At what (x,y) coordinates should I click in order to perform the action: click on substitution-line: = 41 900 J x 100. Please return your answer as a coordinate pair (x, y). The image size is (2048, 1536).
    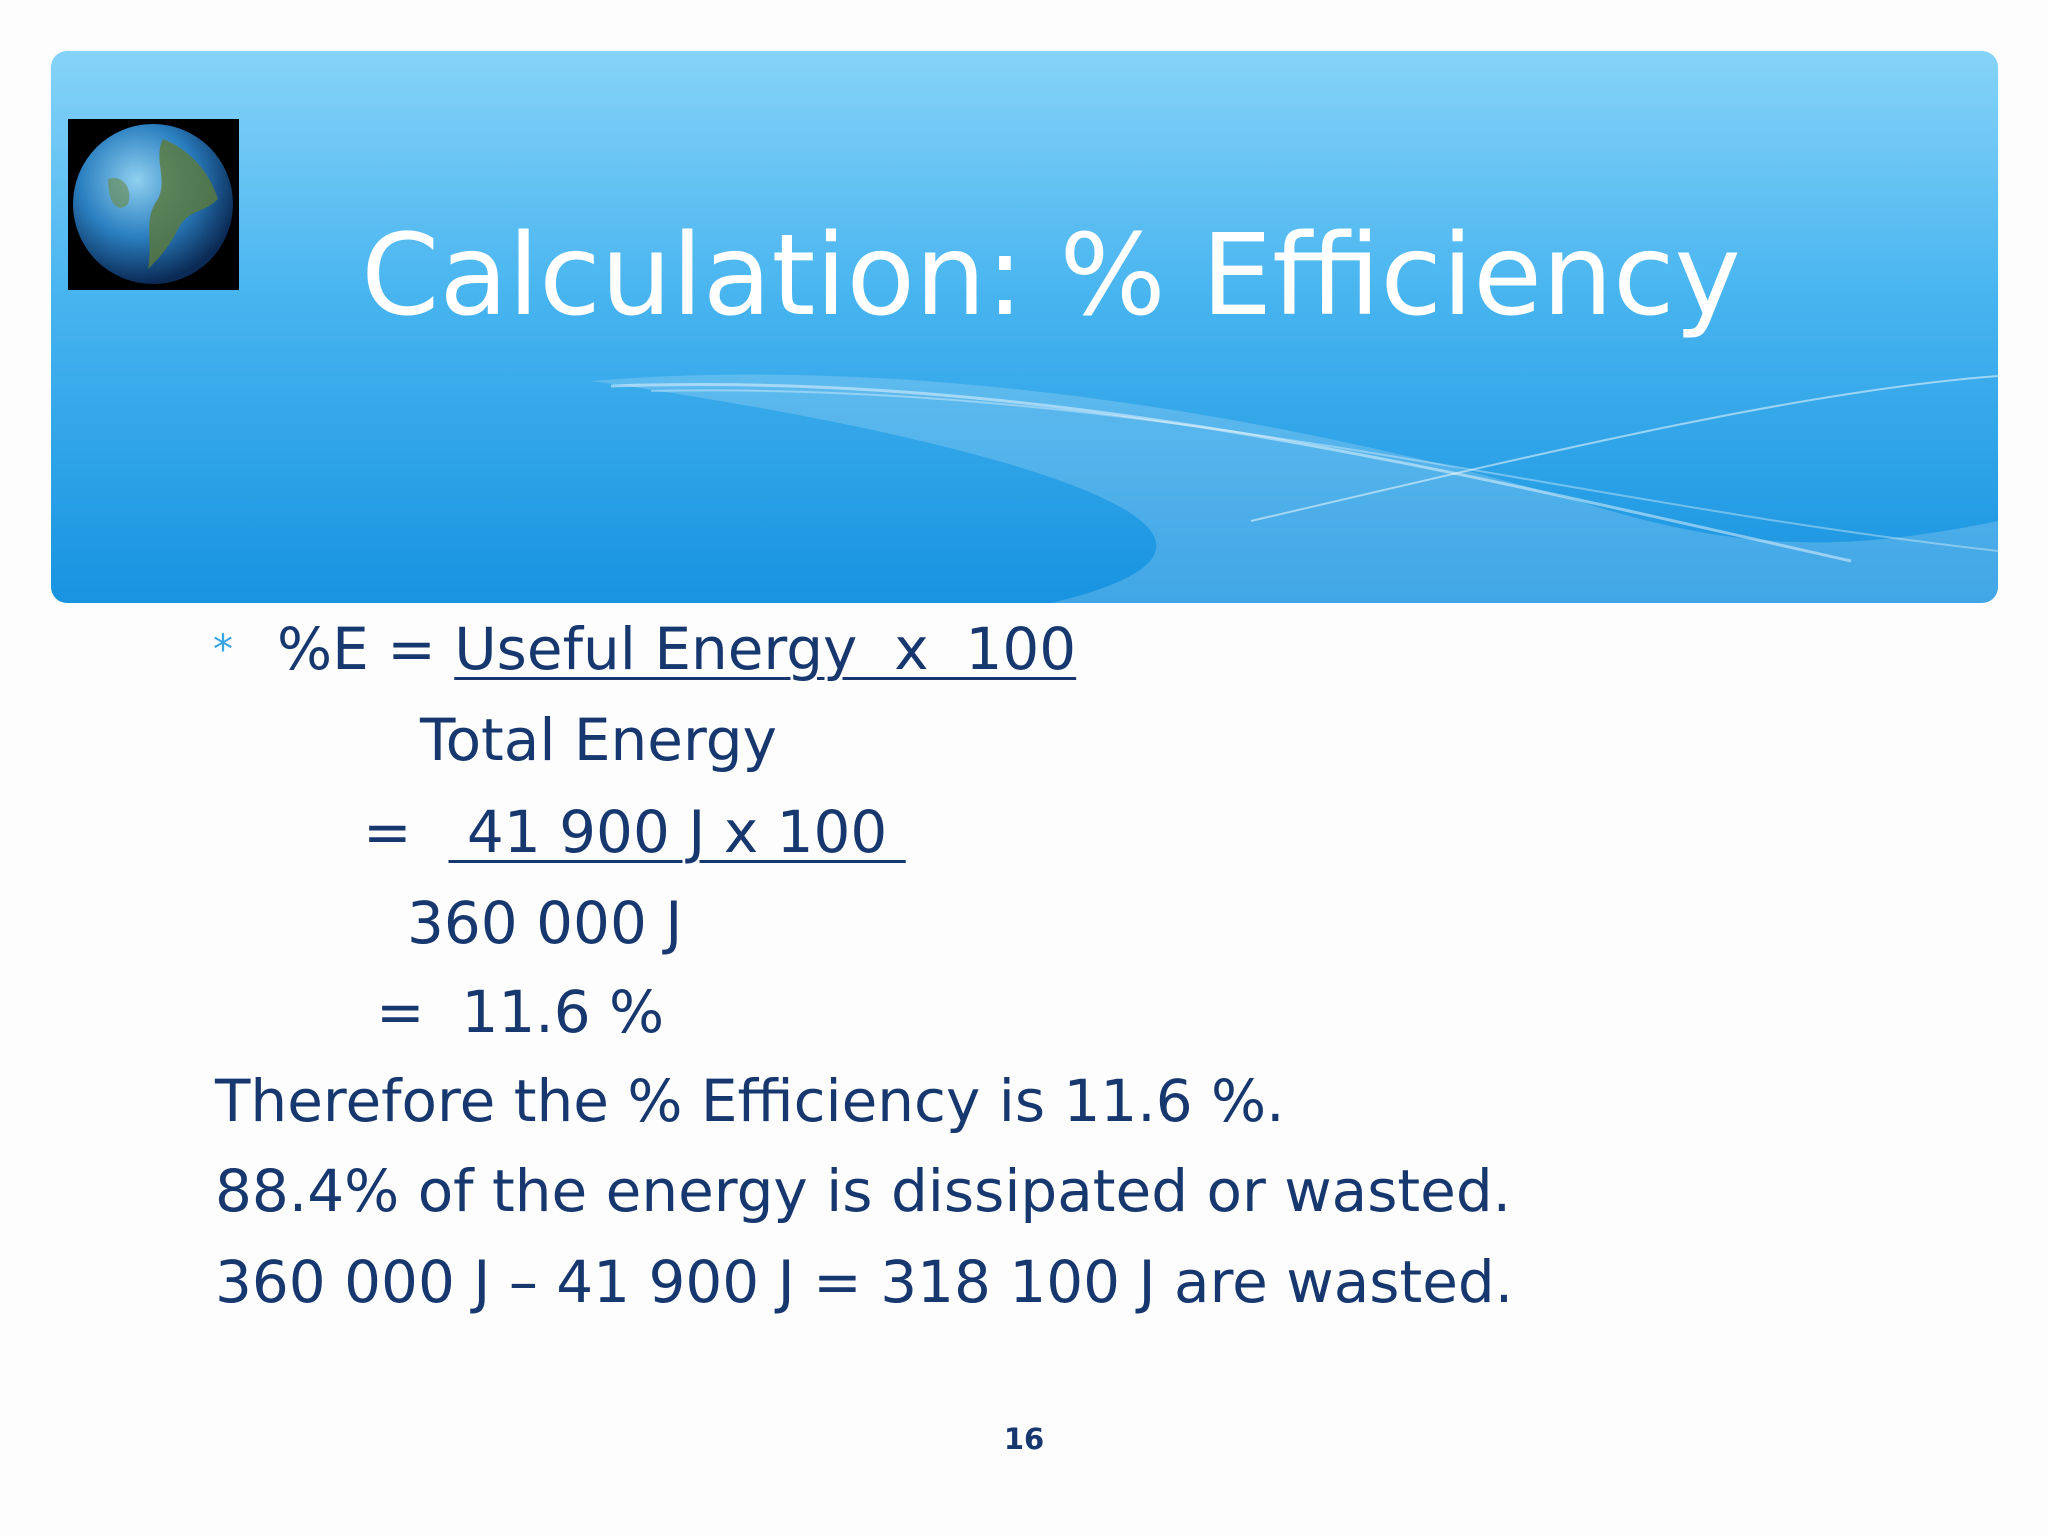
    Looking at the image, I should click on (634, 832).